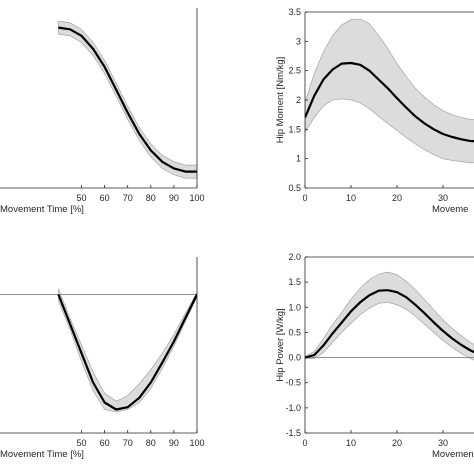 The image size is (474, 474). Describe the element at coordinates (81, 443) in the screenshot. I see `x-tick-label-p3-0: 50` at that location.